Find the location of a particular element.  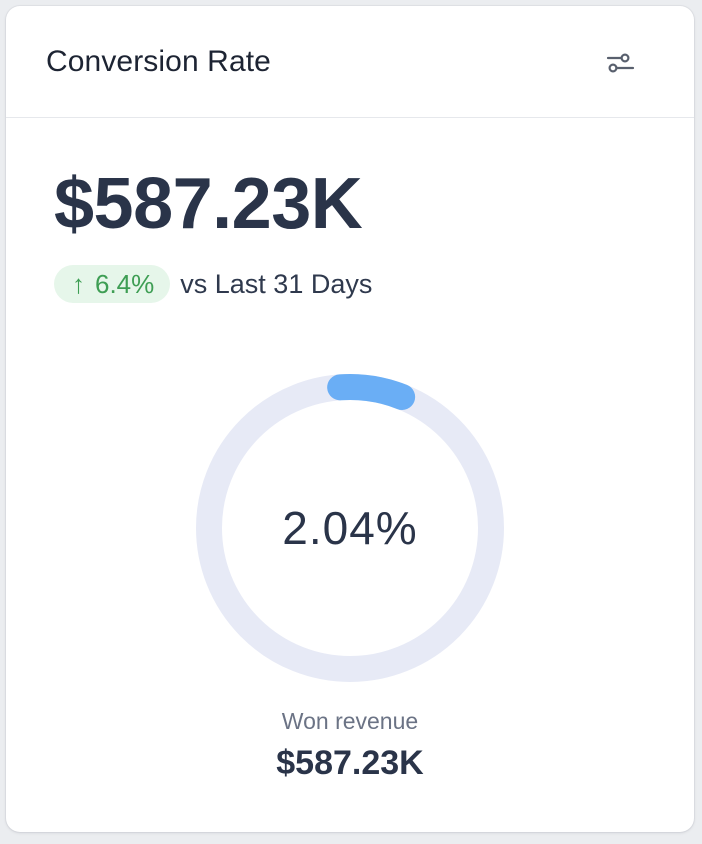

card-title: Conversion Rate is located at coordinates (158, 61).